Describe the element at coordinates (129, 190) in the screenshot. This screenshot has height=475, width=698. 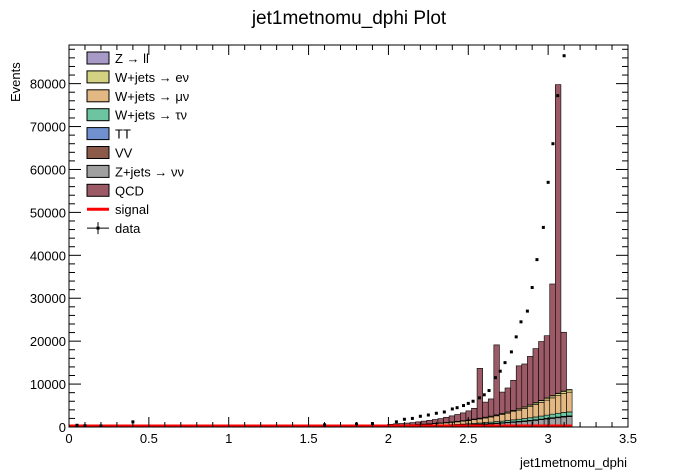
I see `legend-label: QCD` at that location.